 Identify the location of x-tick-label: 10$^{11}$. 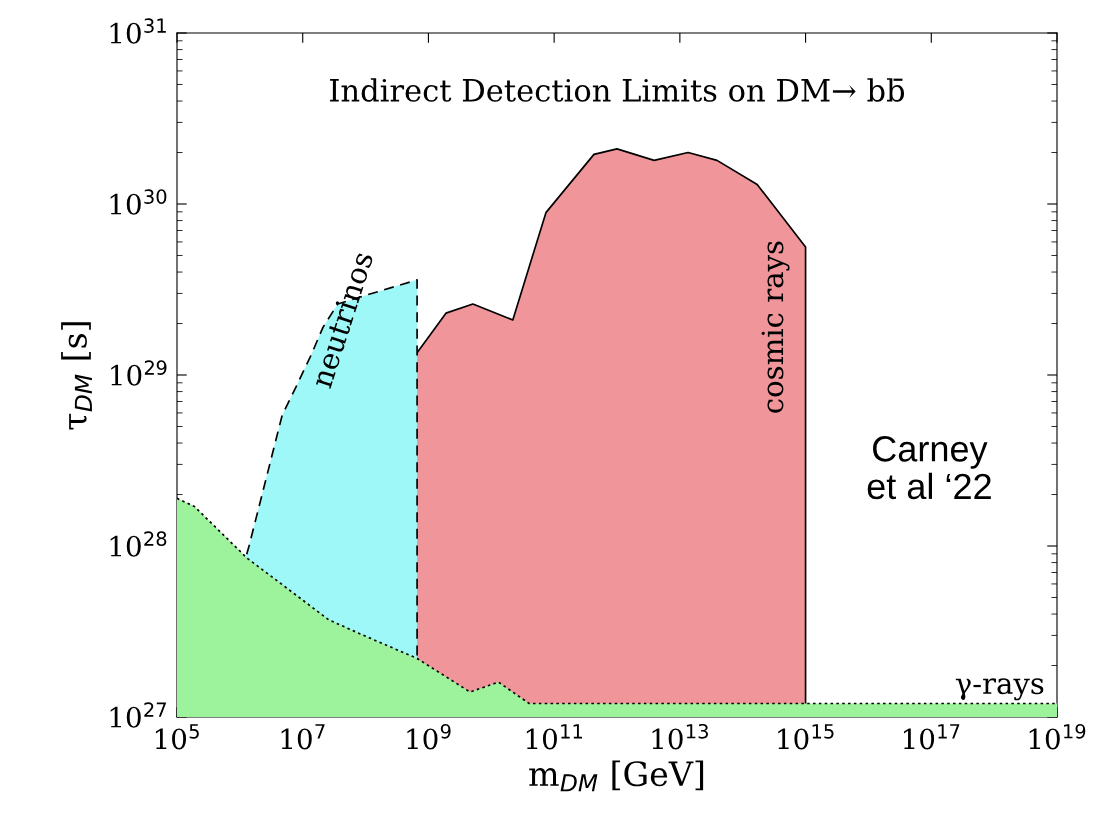
(554, 737).